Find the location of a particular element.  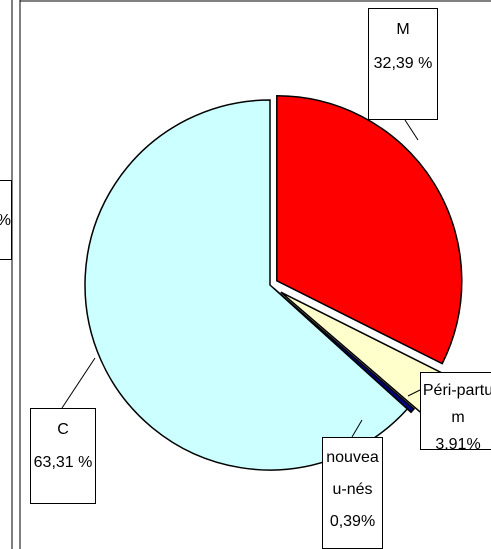

value-label: 63,31 % is located at coordinates (63, 462).